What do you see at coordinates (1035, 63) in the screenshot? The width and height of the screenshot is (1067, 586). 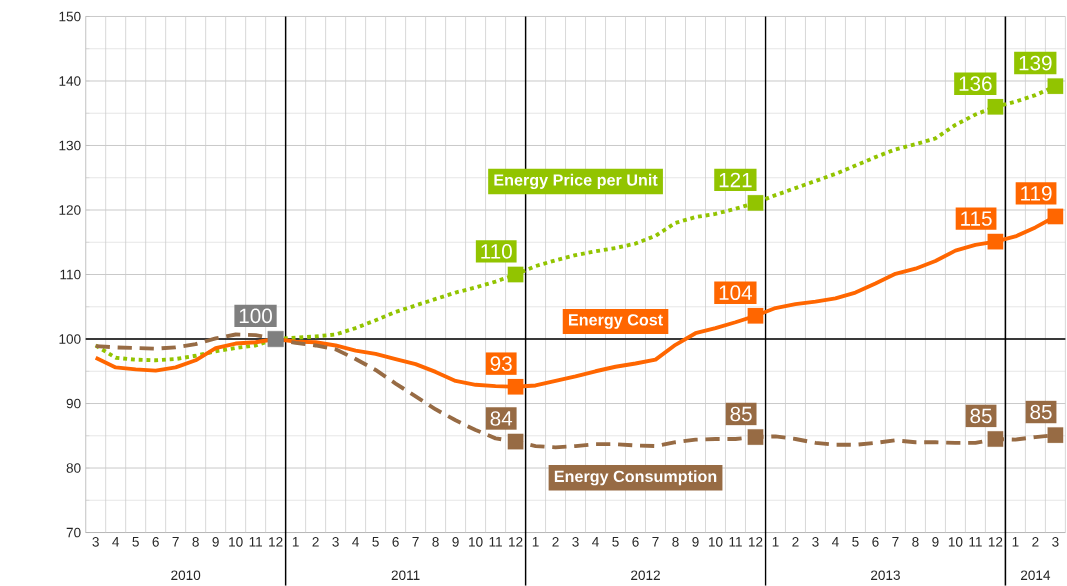 I see `data-label: 139` at bounding box center [1035, 63].